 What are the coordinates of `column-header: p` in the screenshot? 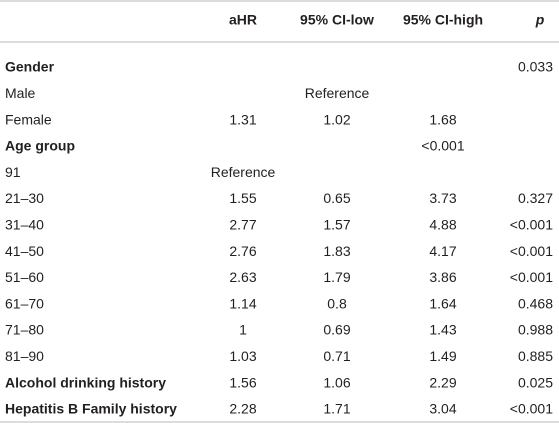 It's located at (540, 20).